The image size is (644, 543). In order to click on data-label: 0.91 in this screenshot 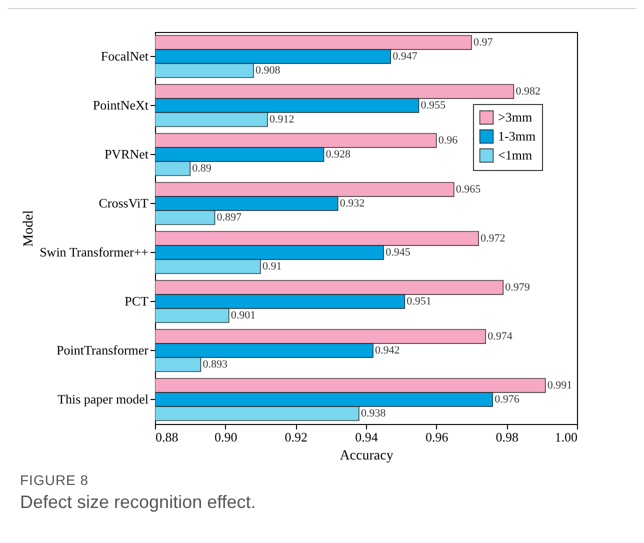, I will do `click(272, 266)`.